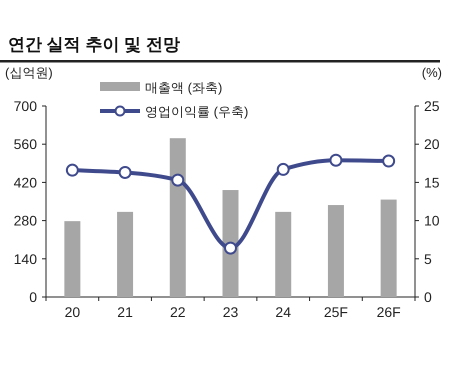 Image resolution: width=471 pixels, height=367 pixels. Describe the element at coordinates (432, 144) in the screenshot. I see `y2-tick-label: 20` at that location.